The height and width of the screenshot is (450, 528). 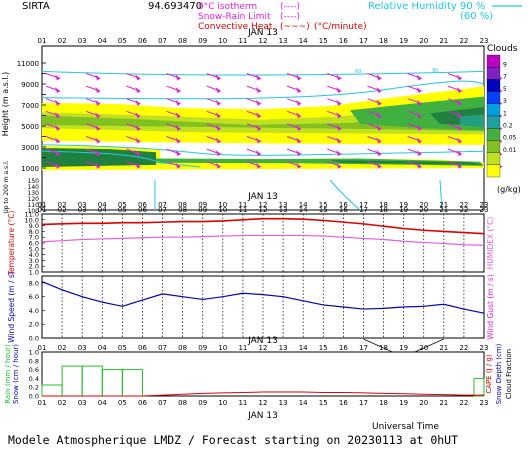 I want to click on cloud-y-tick-label: 3000, so click(x=30, y=148).